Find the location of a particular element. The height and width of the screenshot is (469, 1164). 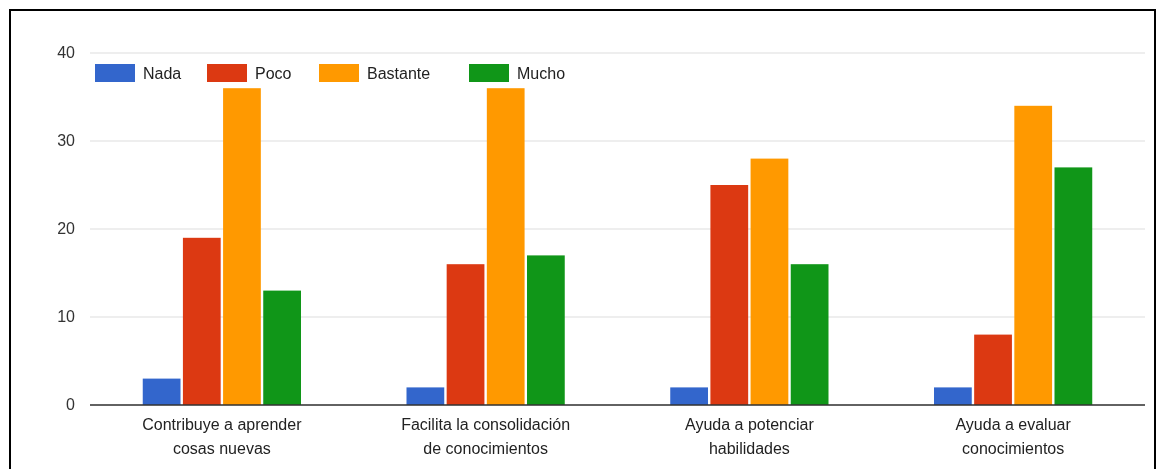

y-tick-label: 10 is located at coordinates (66, 316).